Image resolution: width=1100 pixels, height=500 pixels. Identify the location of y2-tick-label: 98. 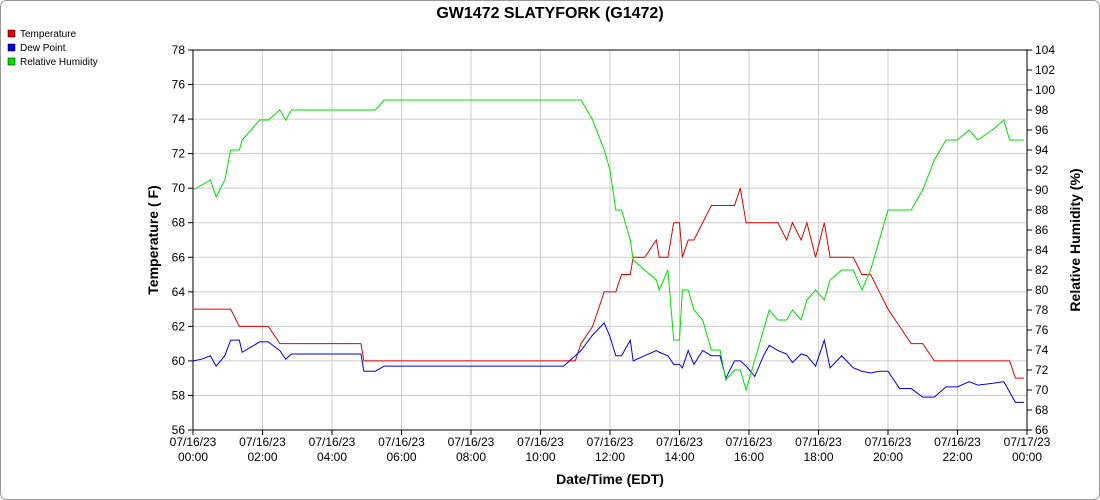
(1042, 110).